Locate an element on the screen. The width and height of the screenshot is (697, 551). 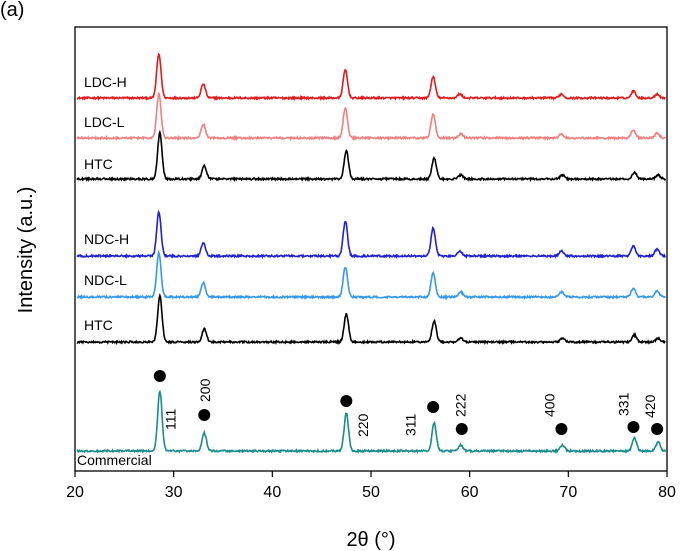
panel-label: (a) is located at coordinates (12, 10).